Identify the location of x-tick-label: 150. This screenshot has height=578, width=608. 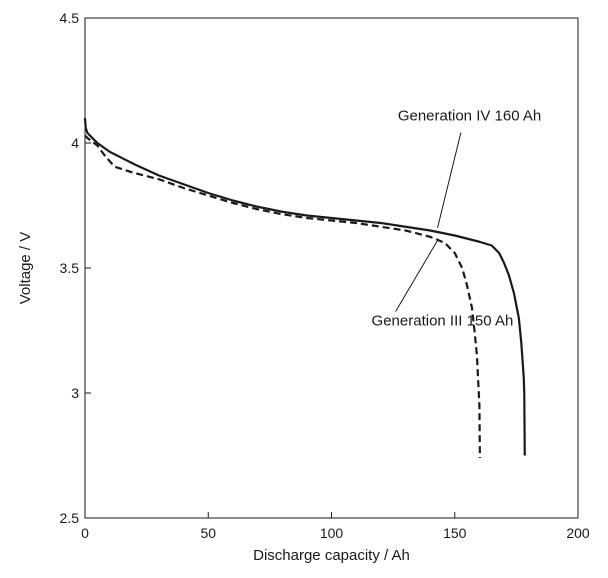
(455, 533).